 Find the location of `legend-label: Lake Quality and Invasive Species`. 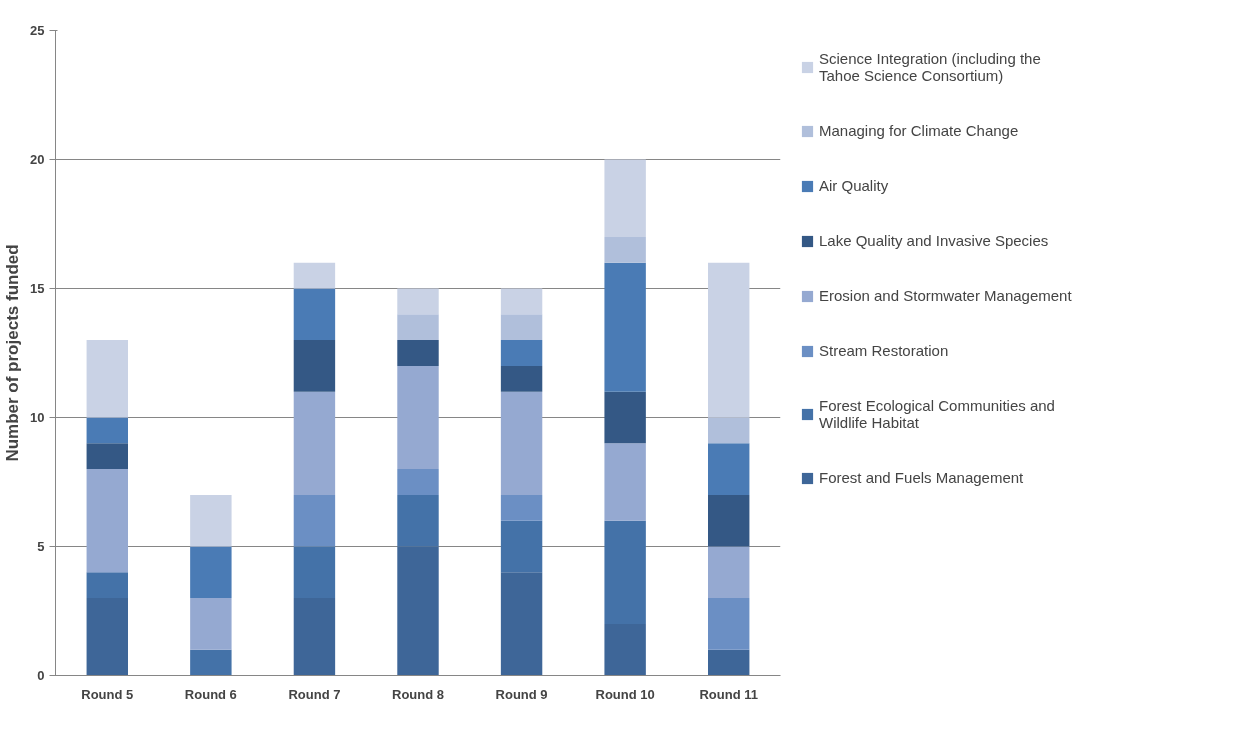

legend-label: Lake Quality and Invasive Species is located at coordinates (934, 240).